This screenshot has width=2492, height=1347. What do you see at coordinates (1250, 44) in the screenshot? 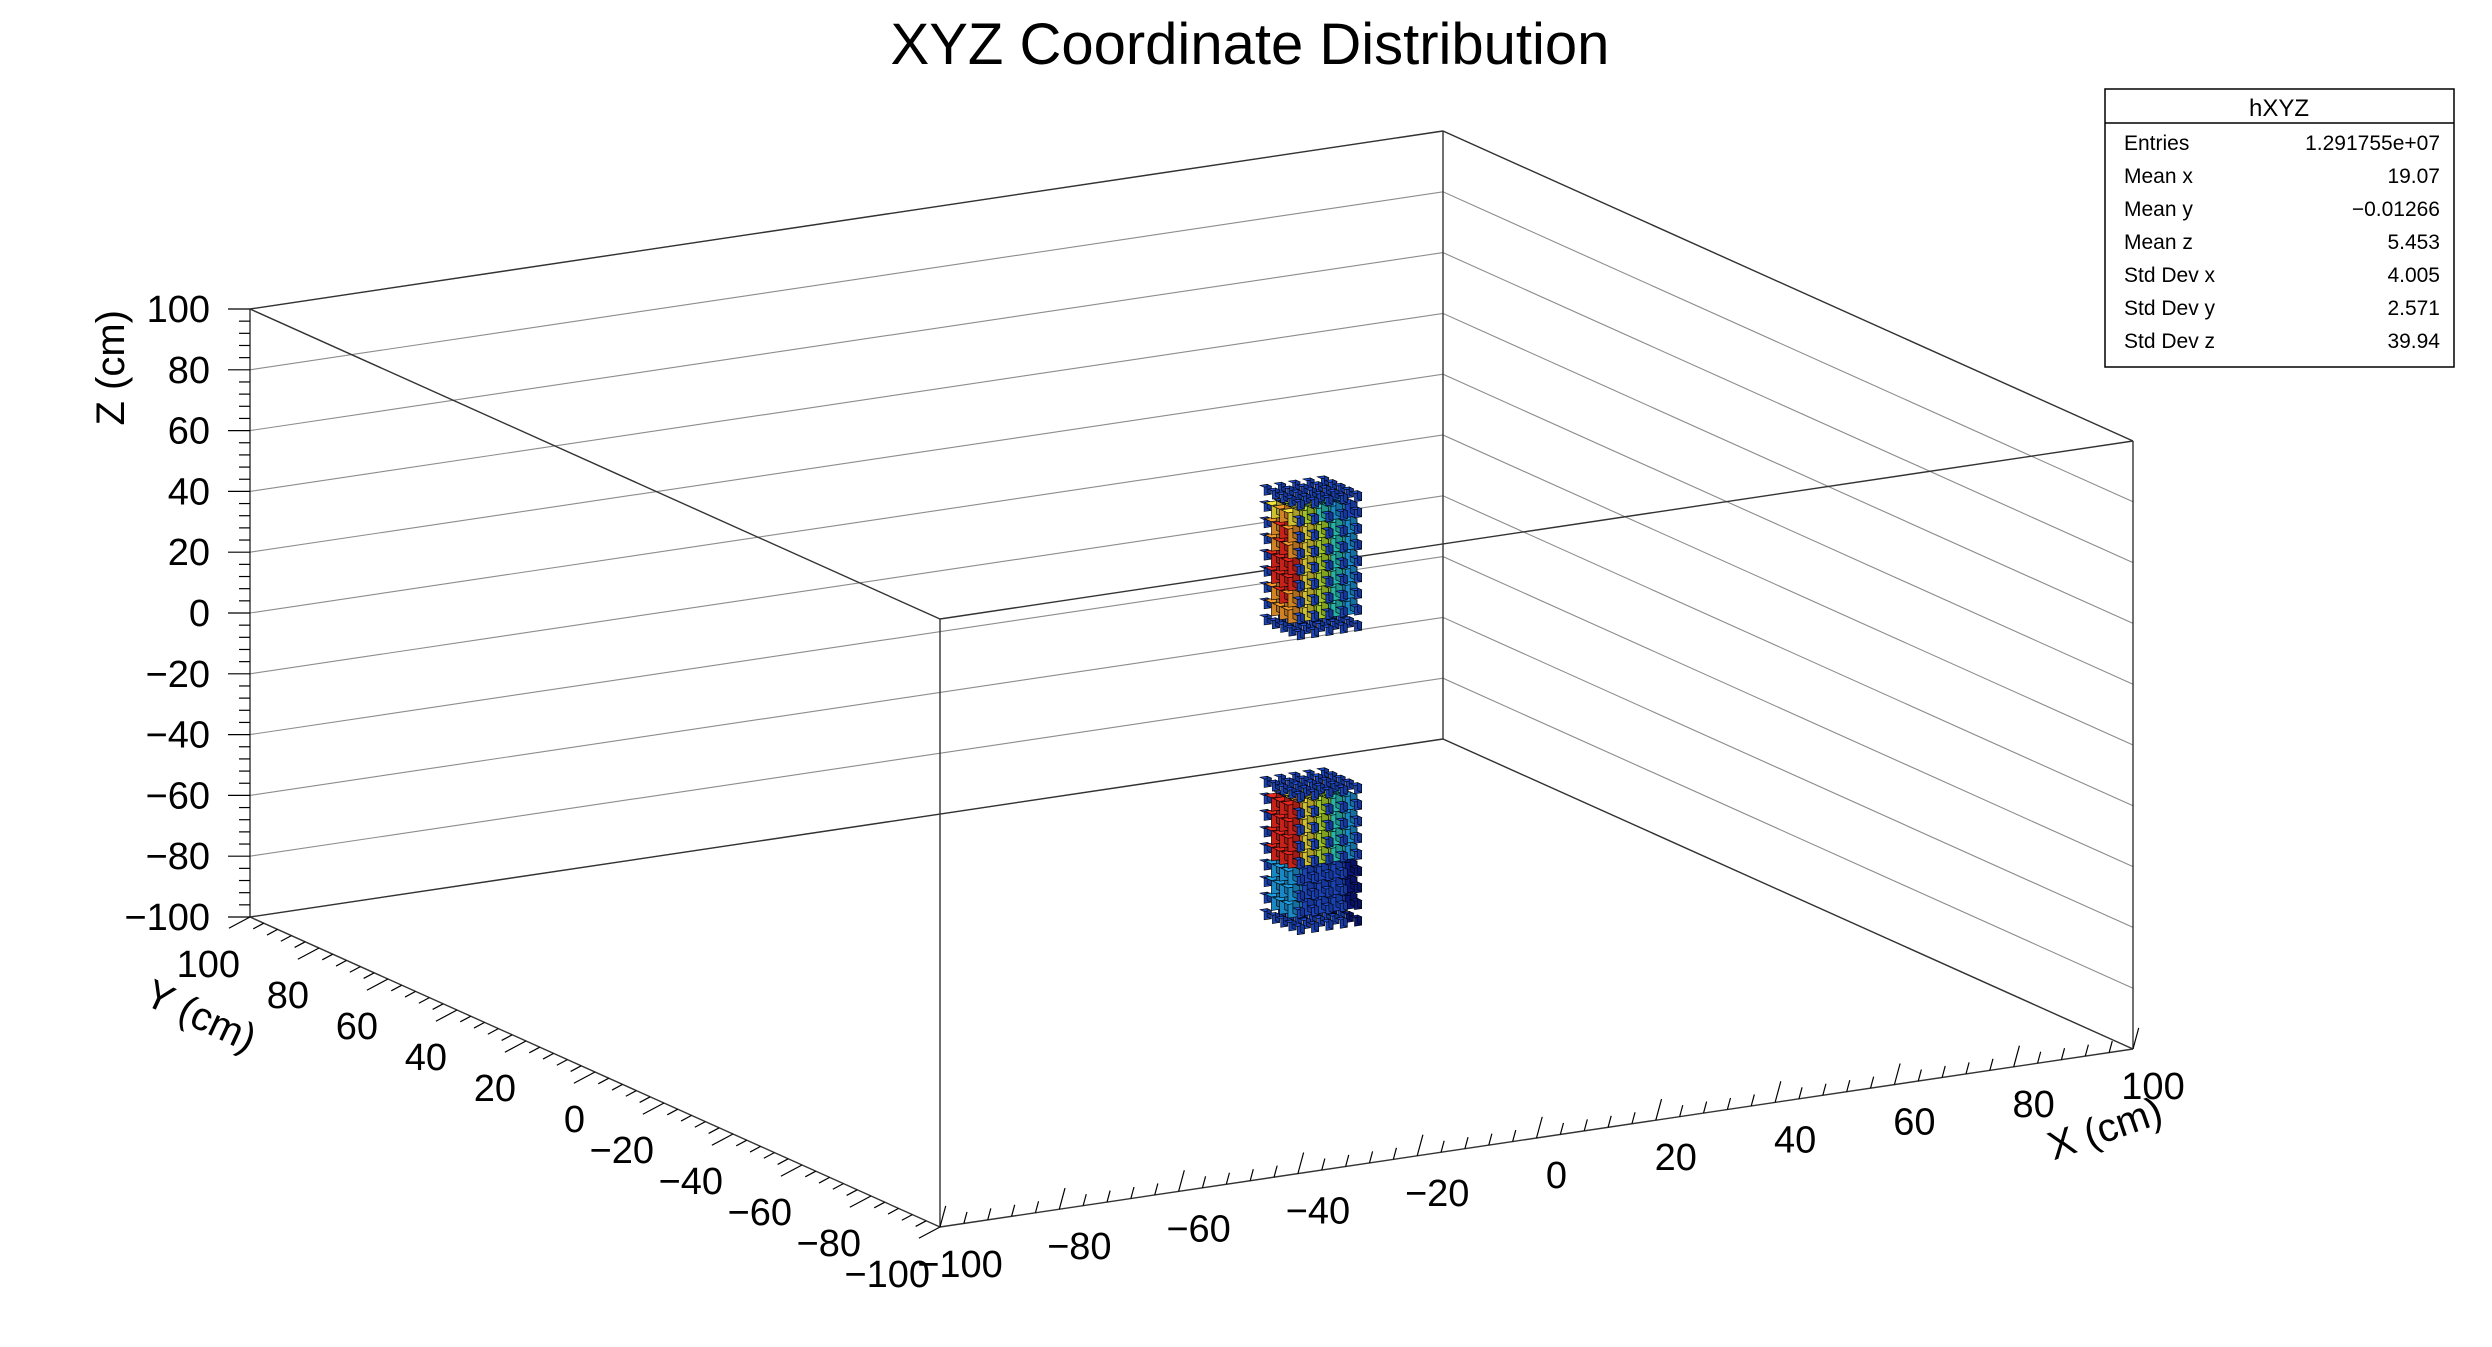
I see `chart-title: XYZ Coordinate Distribution` at bounding box center [1250, 44].